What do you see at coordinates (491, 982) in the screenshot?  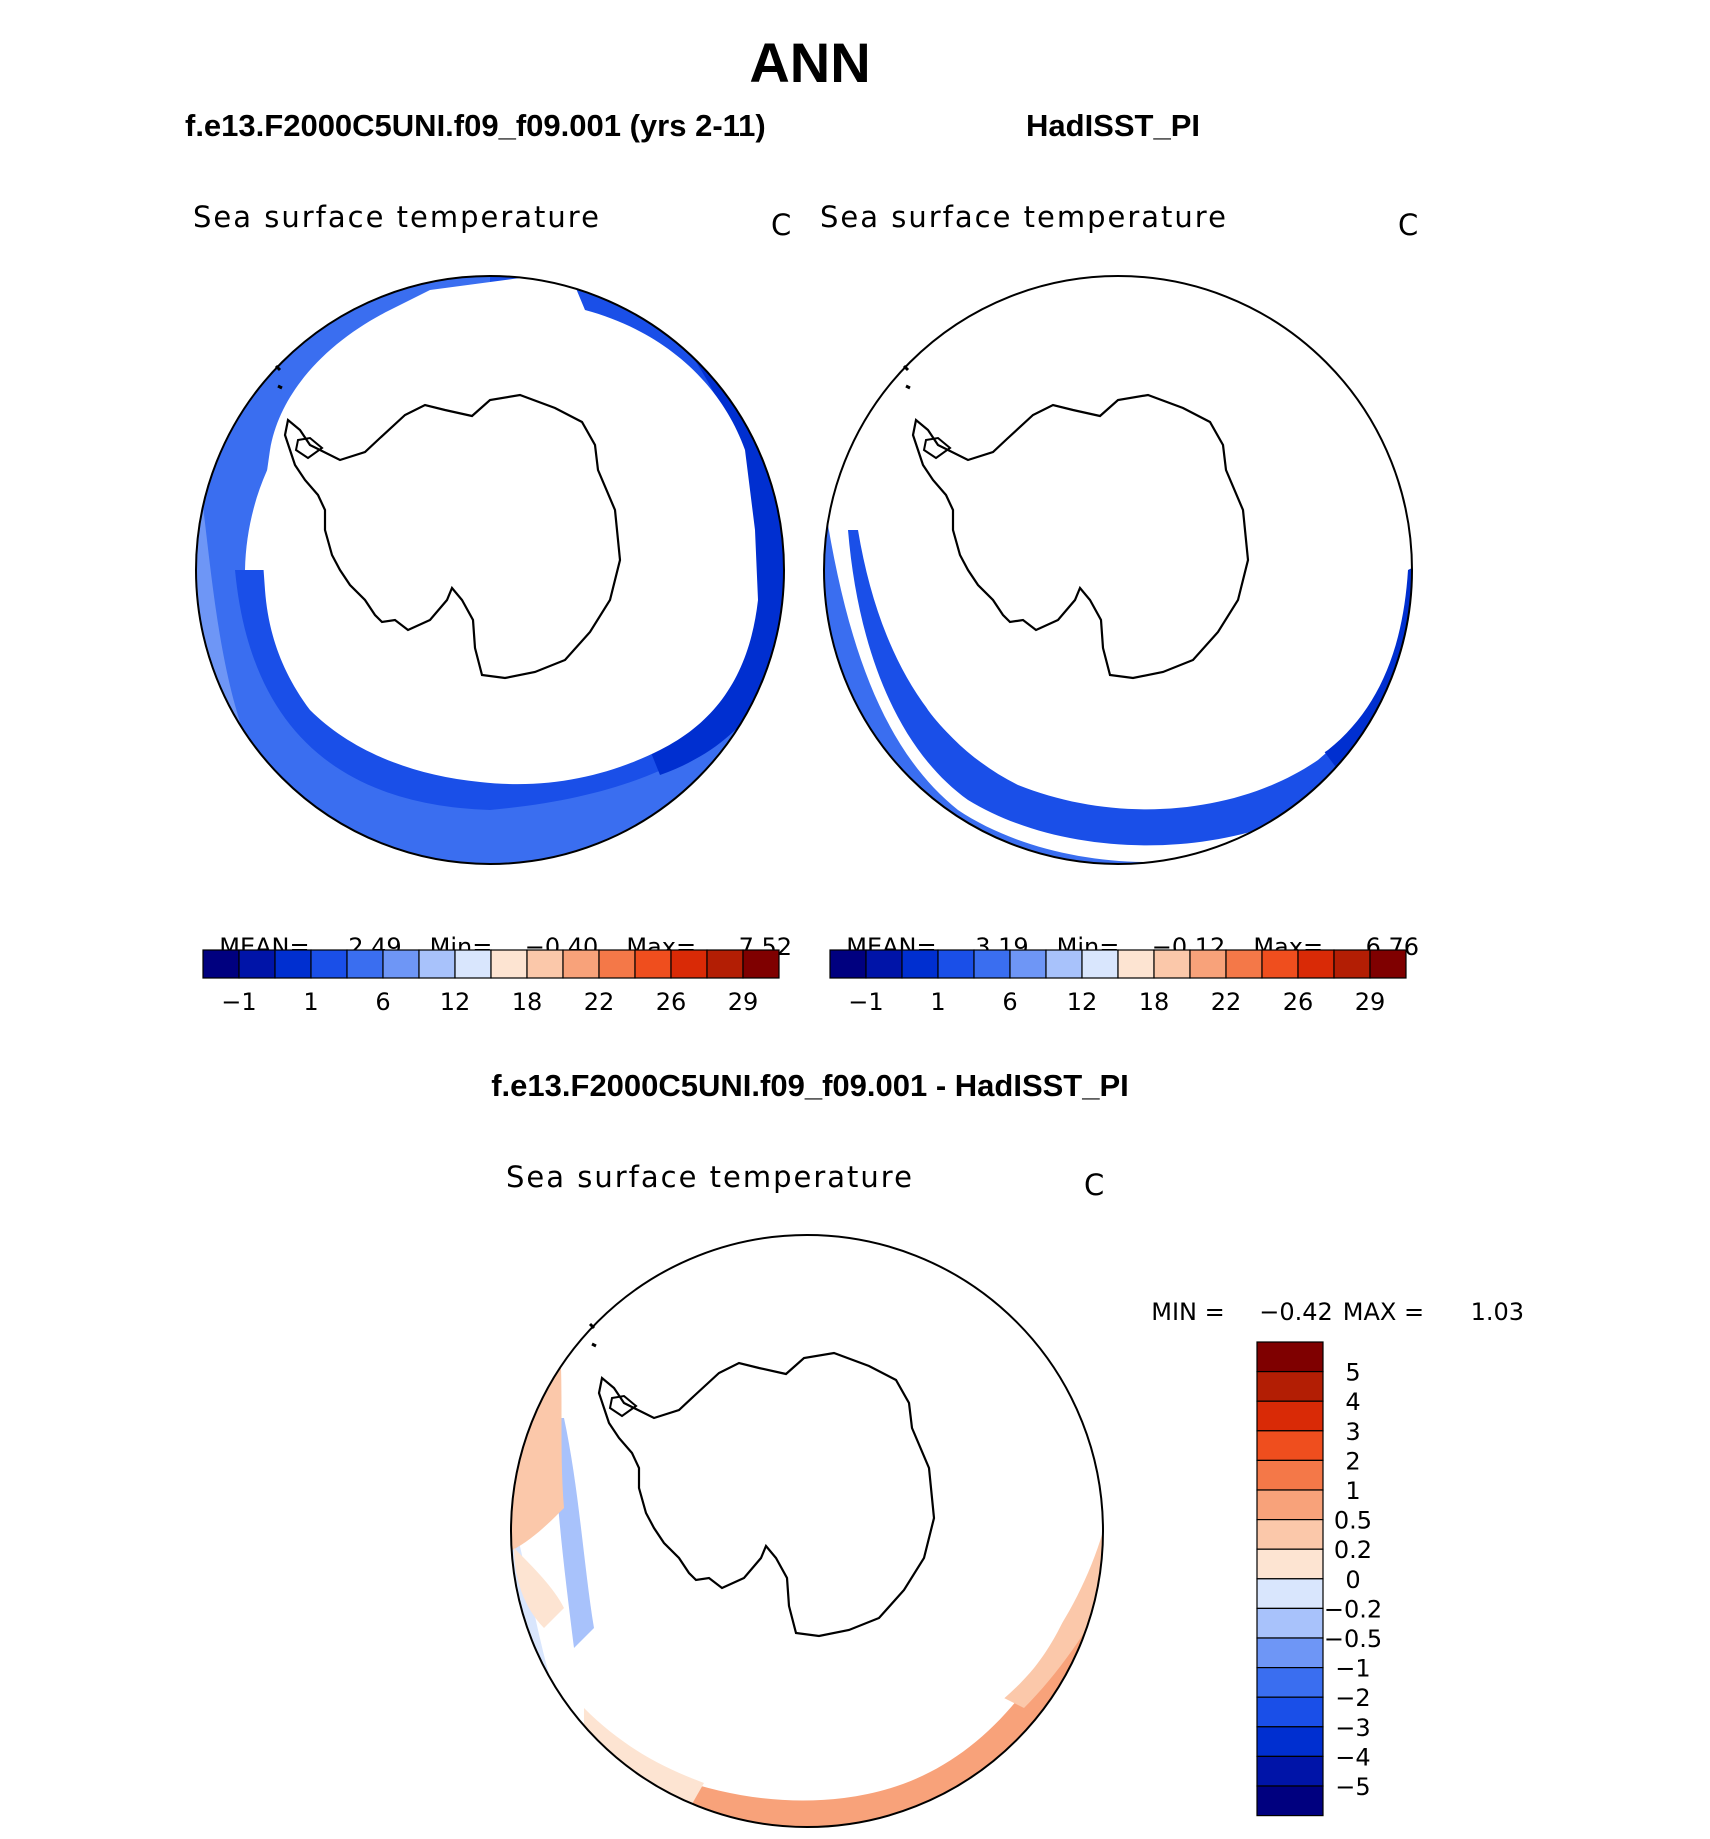 I see `left-colorbar: −1 1 6 12 18 22 26 29` at bounding box center [491, 982].